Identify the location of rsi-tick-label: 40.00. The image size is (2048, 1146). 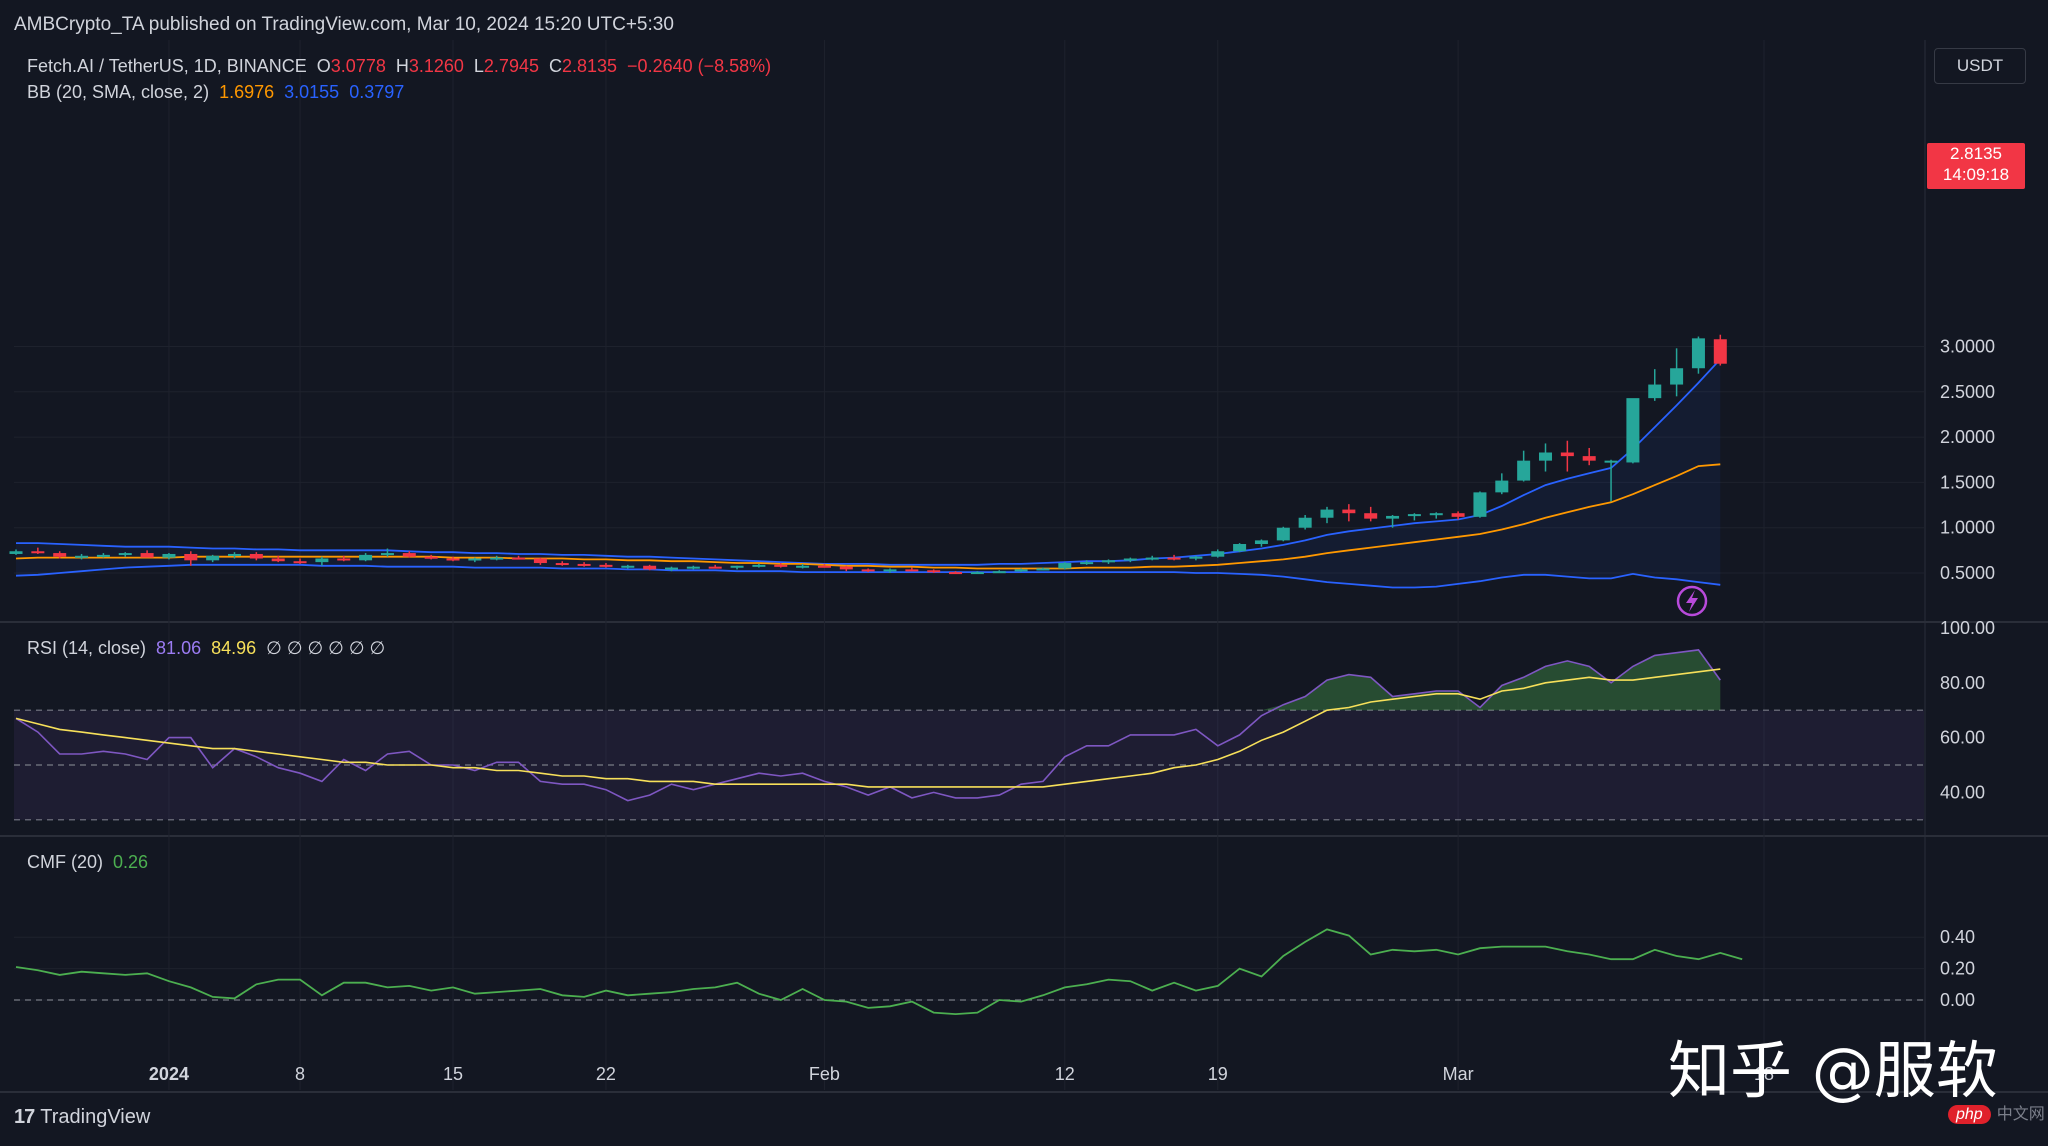
(1962, 792).